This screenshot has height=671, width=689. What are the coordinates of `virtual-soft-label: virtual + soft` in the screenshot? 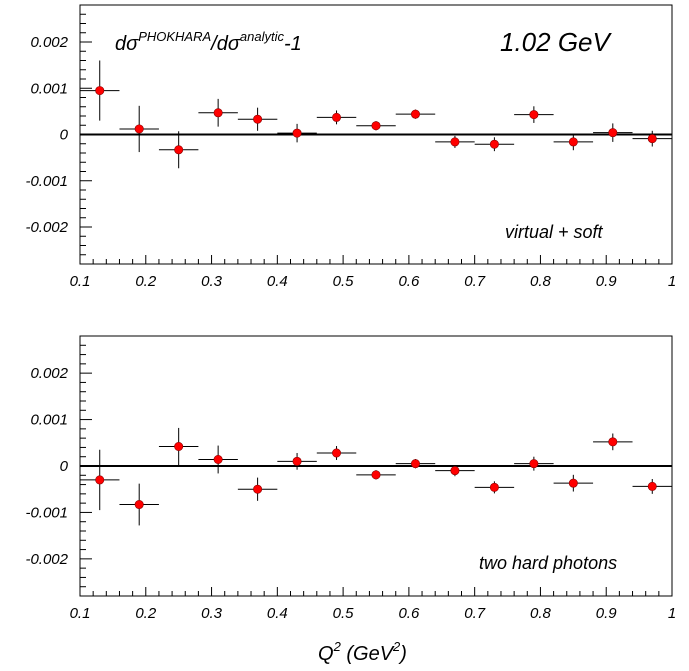 It's located at (554, 232).